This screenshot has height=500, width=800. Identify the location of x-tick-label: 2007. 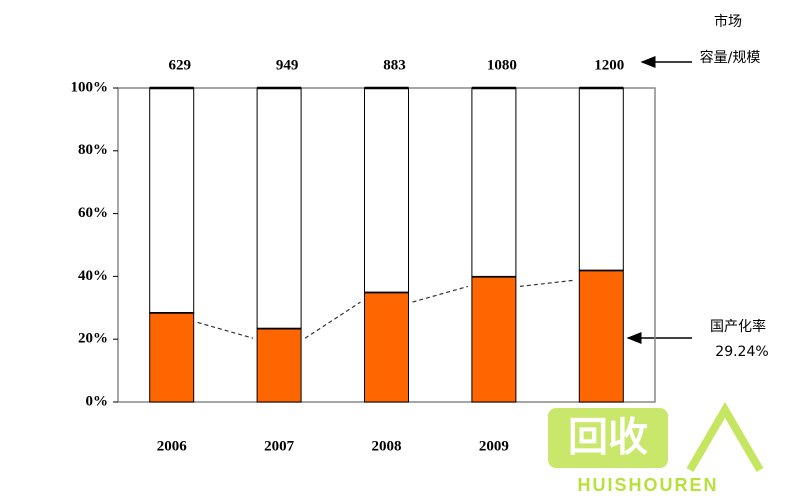
(279, 446).